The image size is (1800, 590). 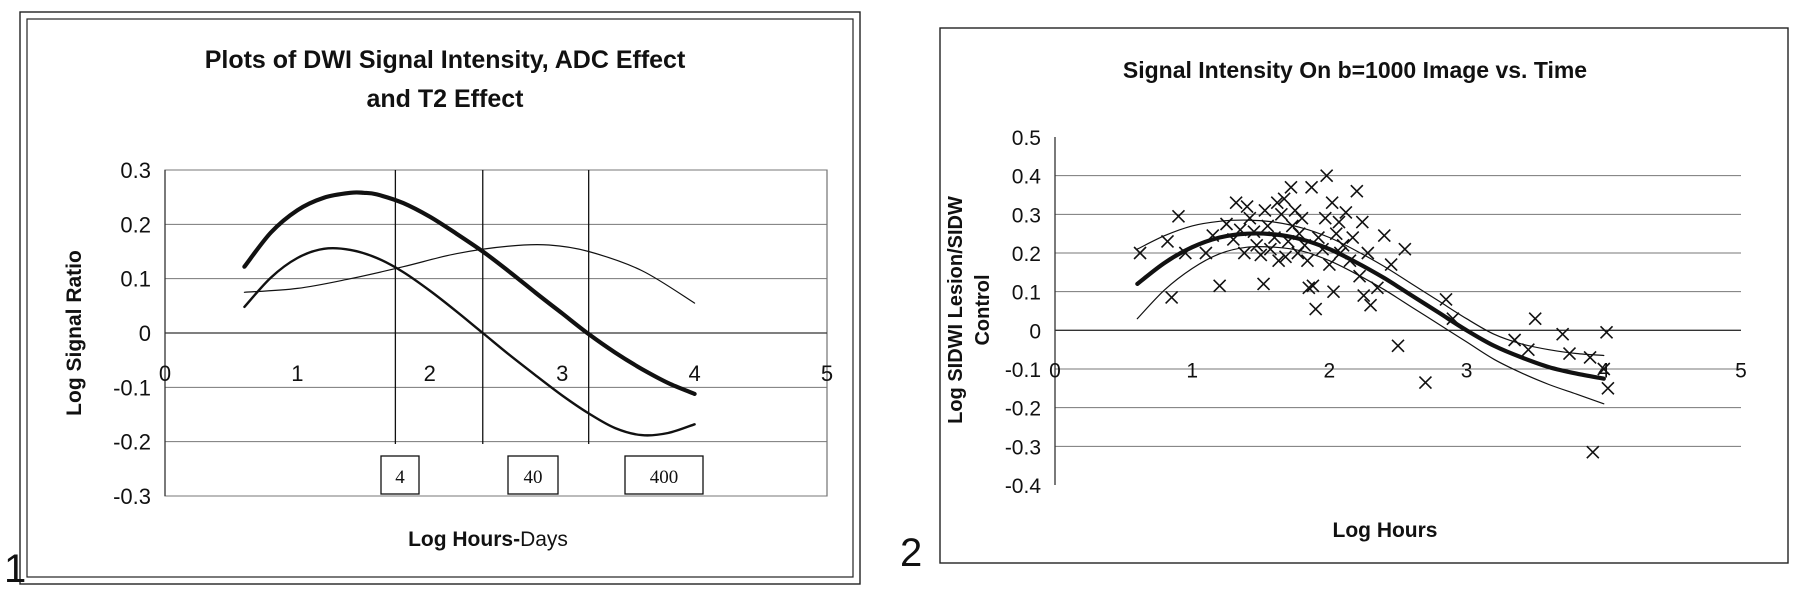 What do you see at coordinates (15, 568) in the screenshot?
I see `panel-1-number: 1` at bounding box center [15, 568].